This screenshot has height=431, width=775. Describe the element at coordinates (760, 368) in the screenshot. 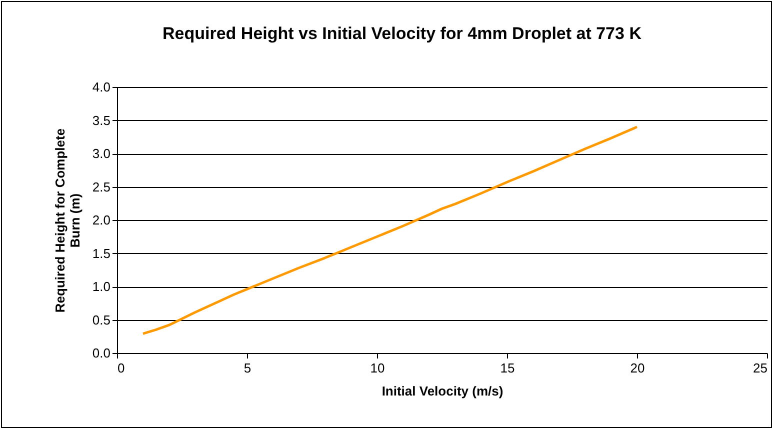

I see `x-tick-label: 25` at that location.